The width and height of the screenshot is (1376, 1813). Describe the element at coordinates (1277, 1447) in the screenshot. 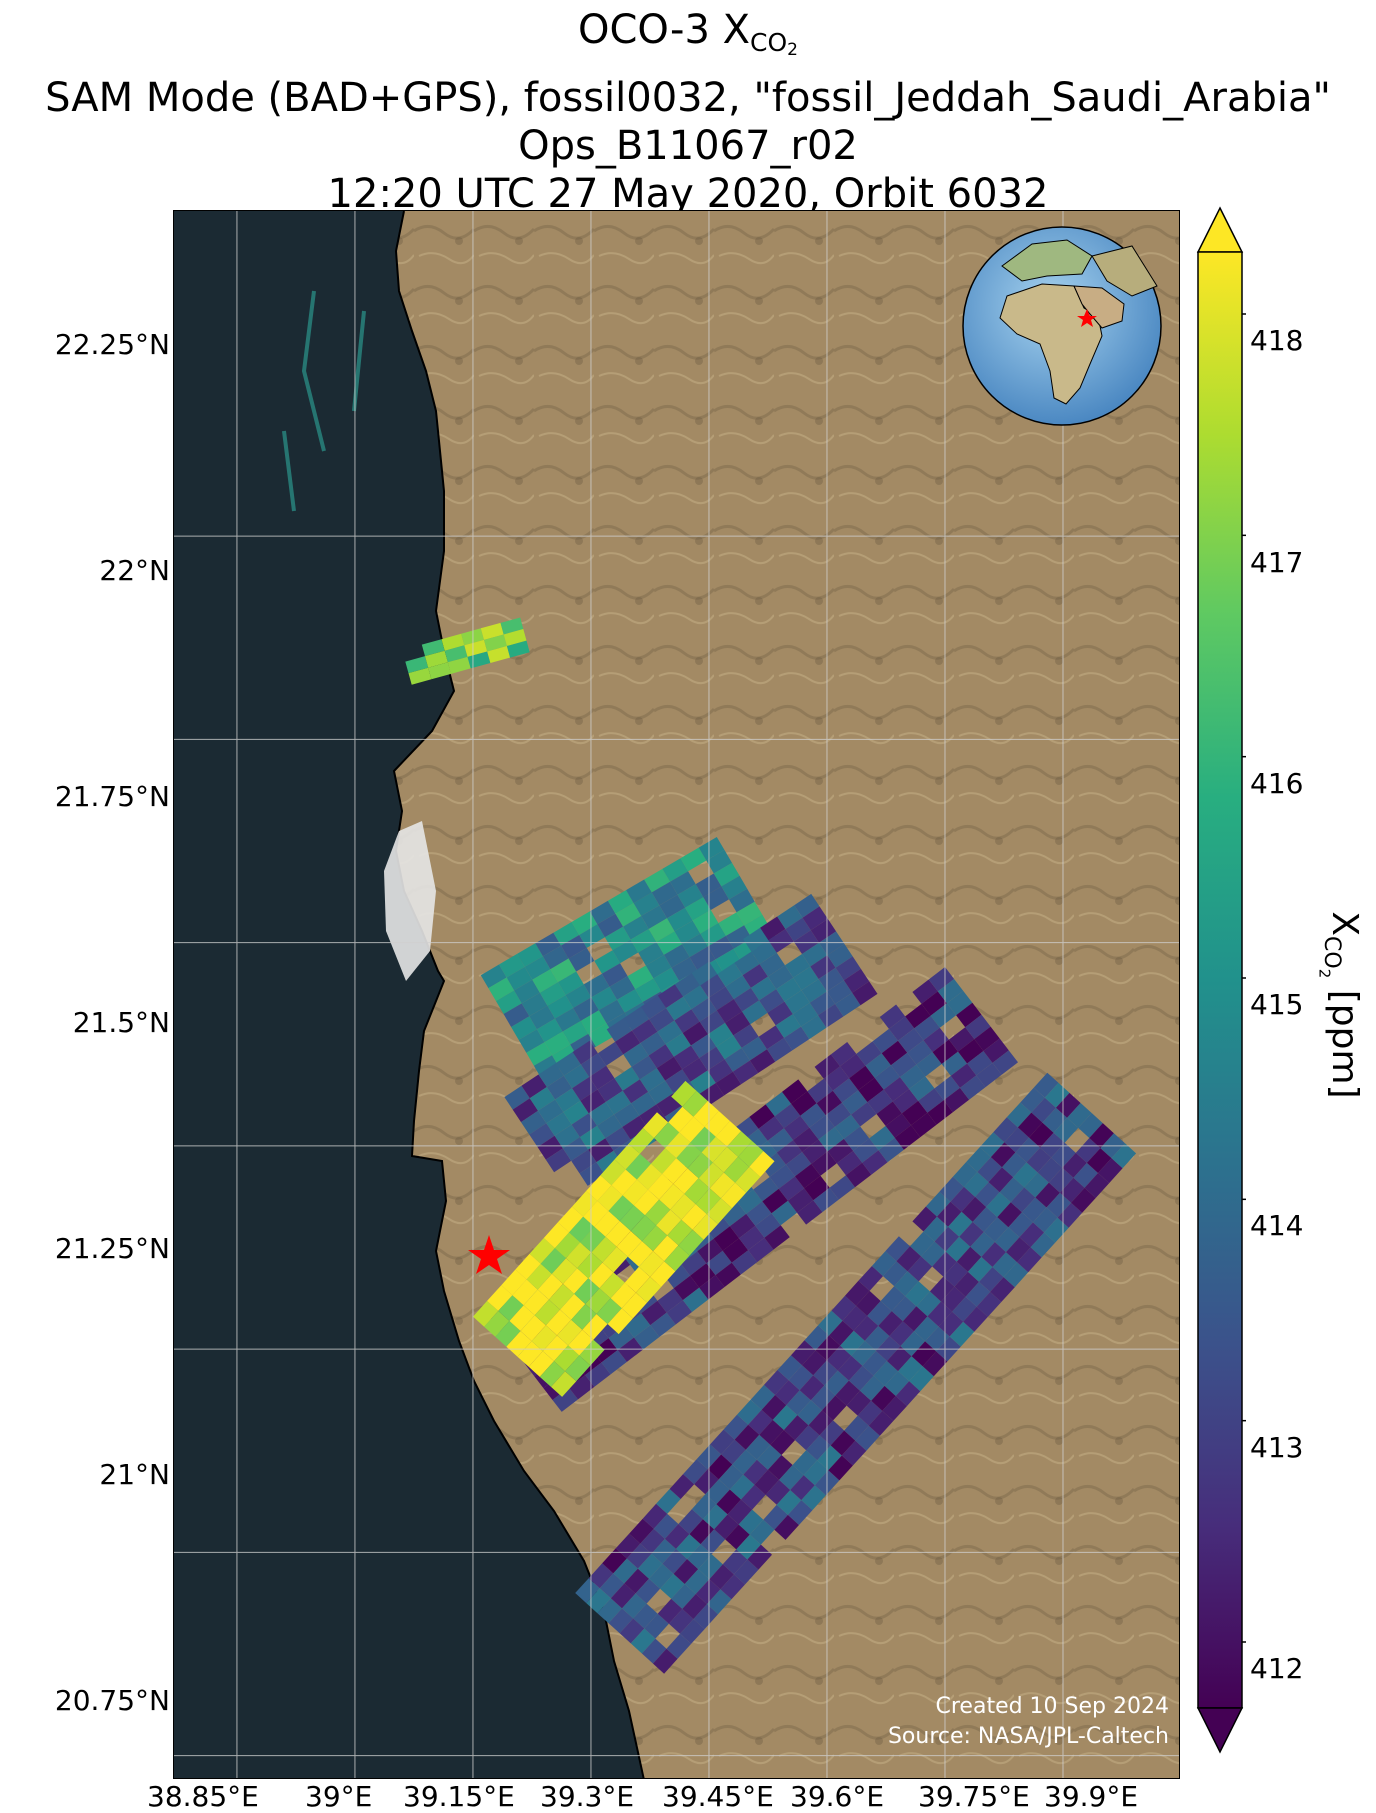

I see `colorbar-tick-label: 413` at that location.